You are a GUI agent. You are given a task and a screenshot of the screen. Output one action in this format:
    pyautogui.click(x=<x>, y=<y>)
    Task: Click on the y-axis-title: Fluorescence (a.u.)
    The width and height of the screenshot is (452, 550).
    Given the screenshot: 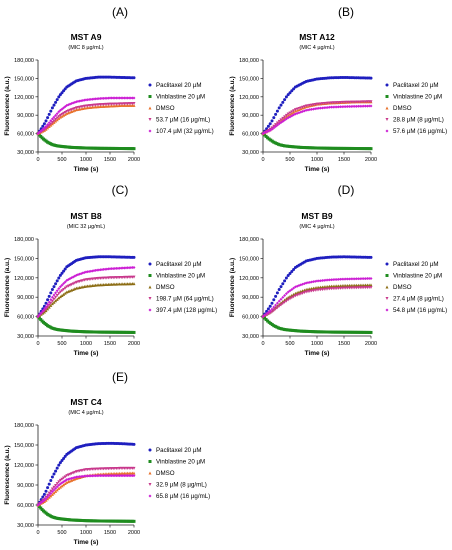 What is the action you would take?
    pyautogui.click(x=7, y=474)
    